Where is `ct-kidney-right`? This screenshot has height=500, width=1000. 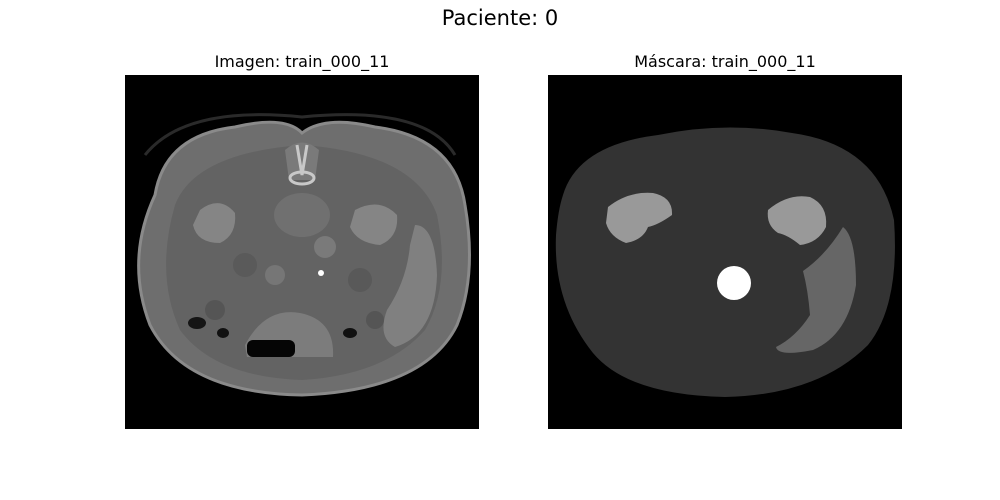
ct-kidney-right is located at coordinates (374, 224).